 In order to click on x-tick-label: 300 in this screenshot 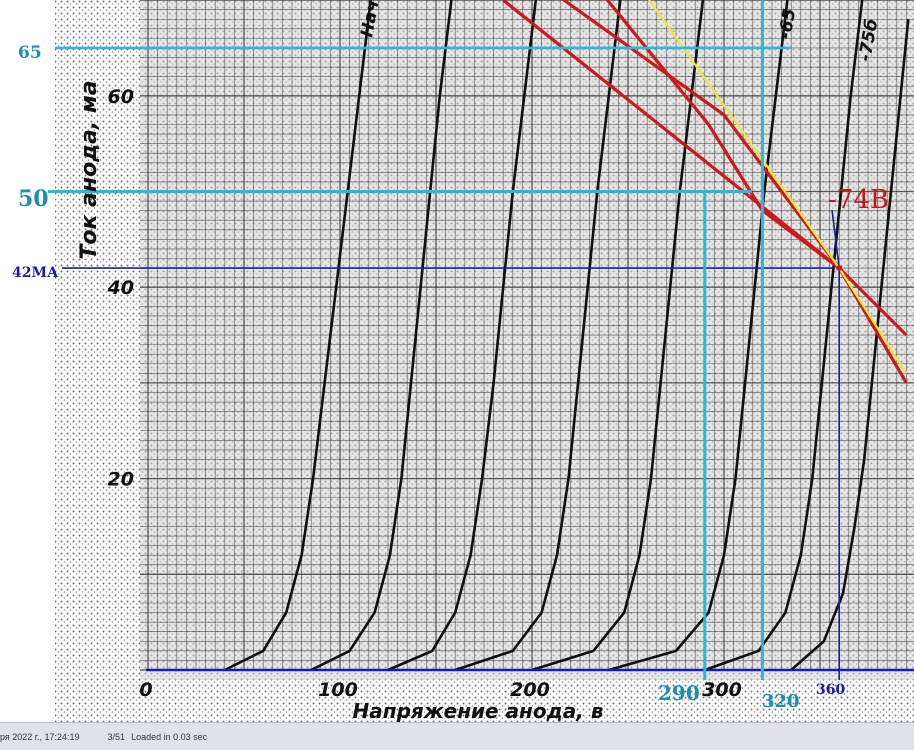, I will do `click(722, 690)`.